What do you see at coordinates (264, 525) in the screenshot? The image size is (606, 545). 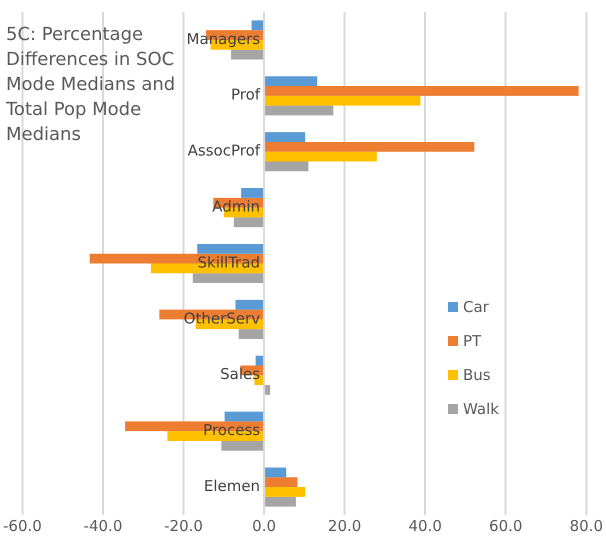 I see `x-tick-label: 0.0` at bounding box center [264, 525].